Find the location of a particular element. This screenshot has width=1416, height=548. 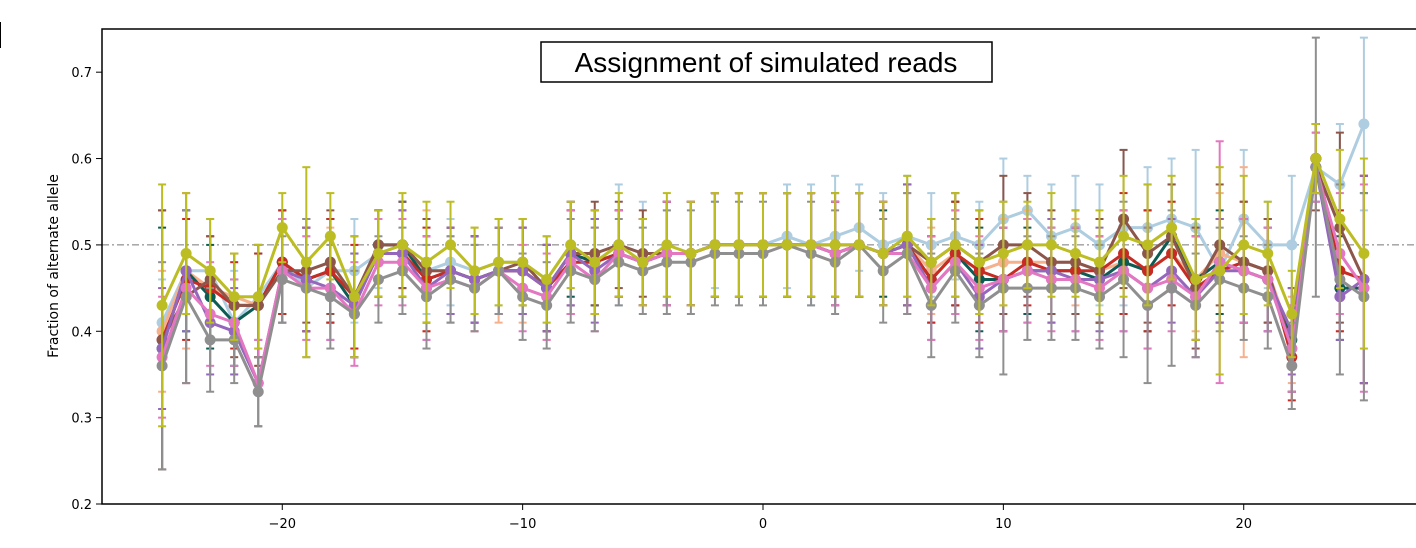

x-tick-label: −20 is located at coordinates (282, 524).